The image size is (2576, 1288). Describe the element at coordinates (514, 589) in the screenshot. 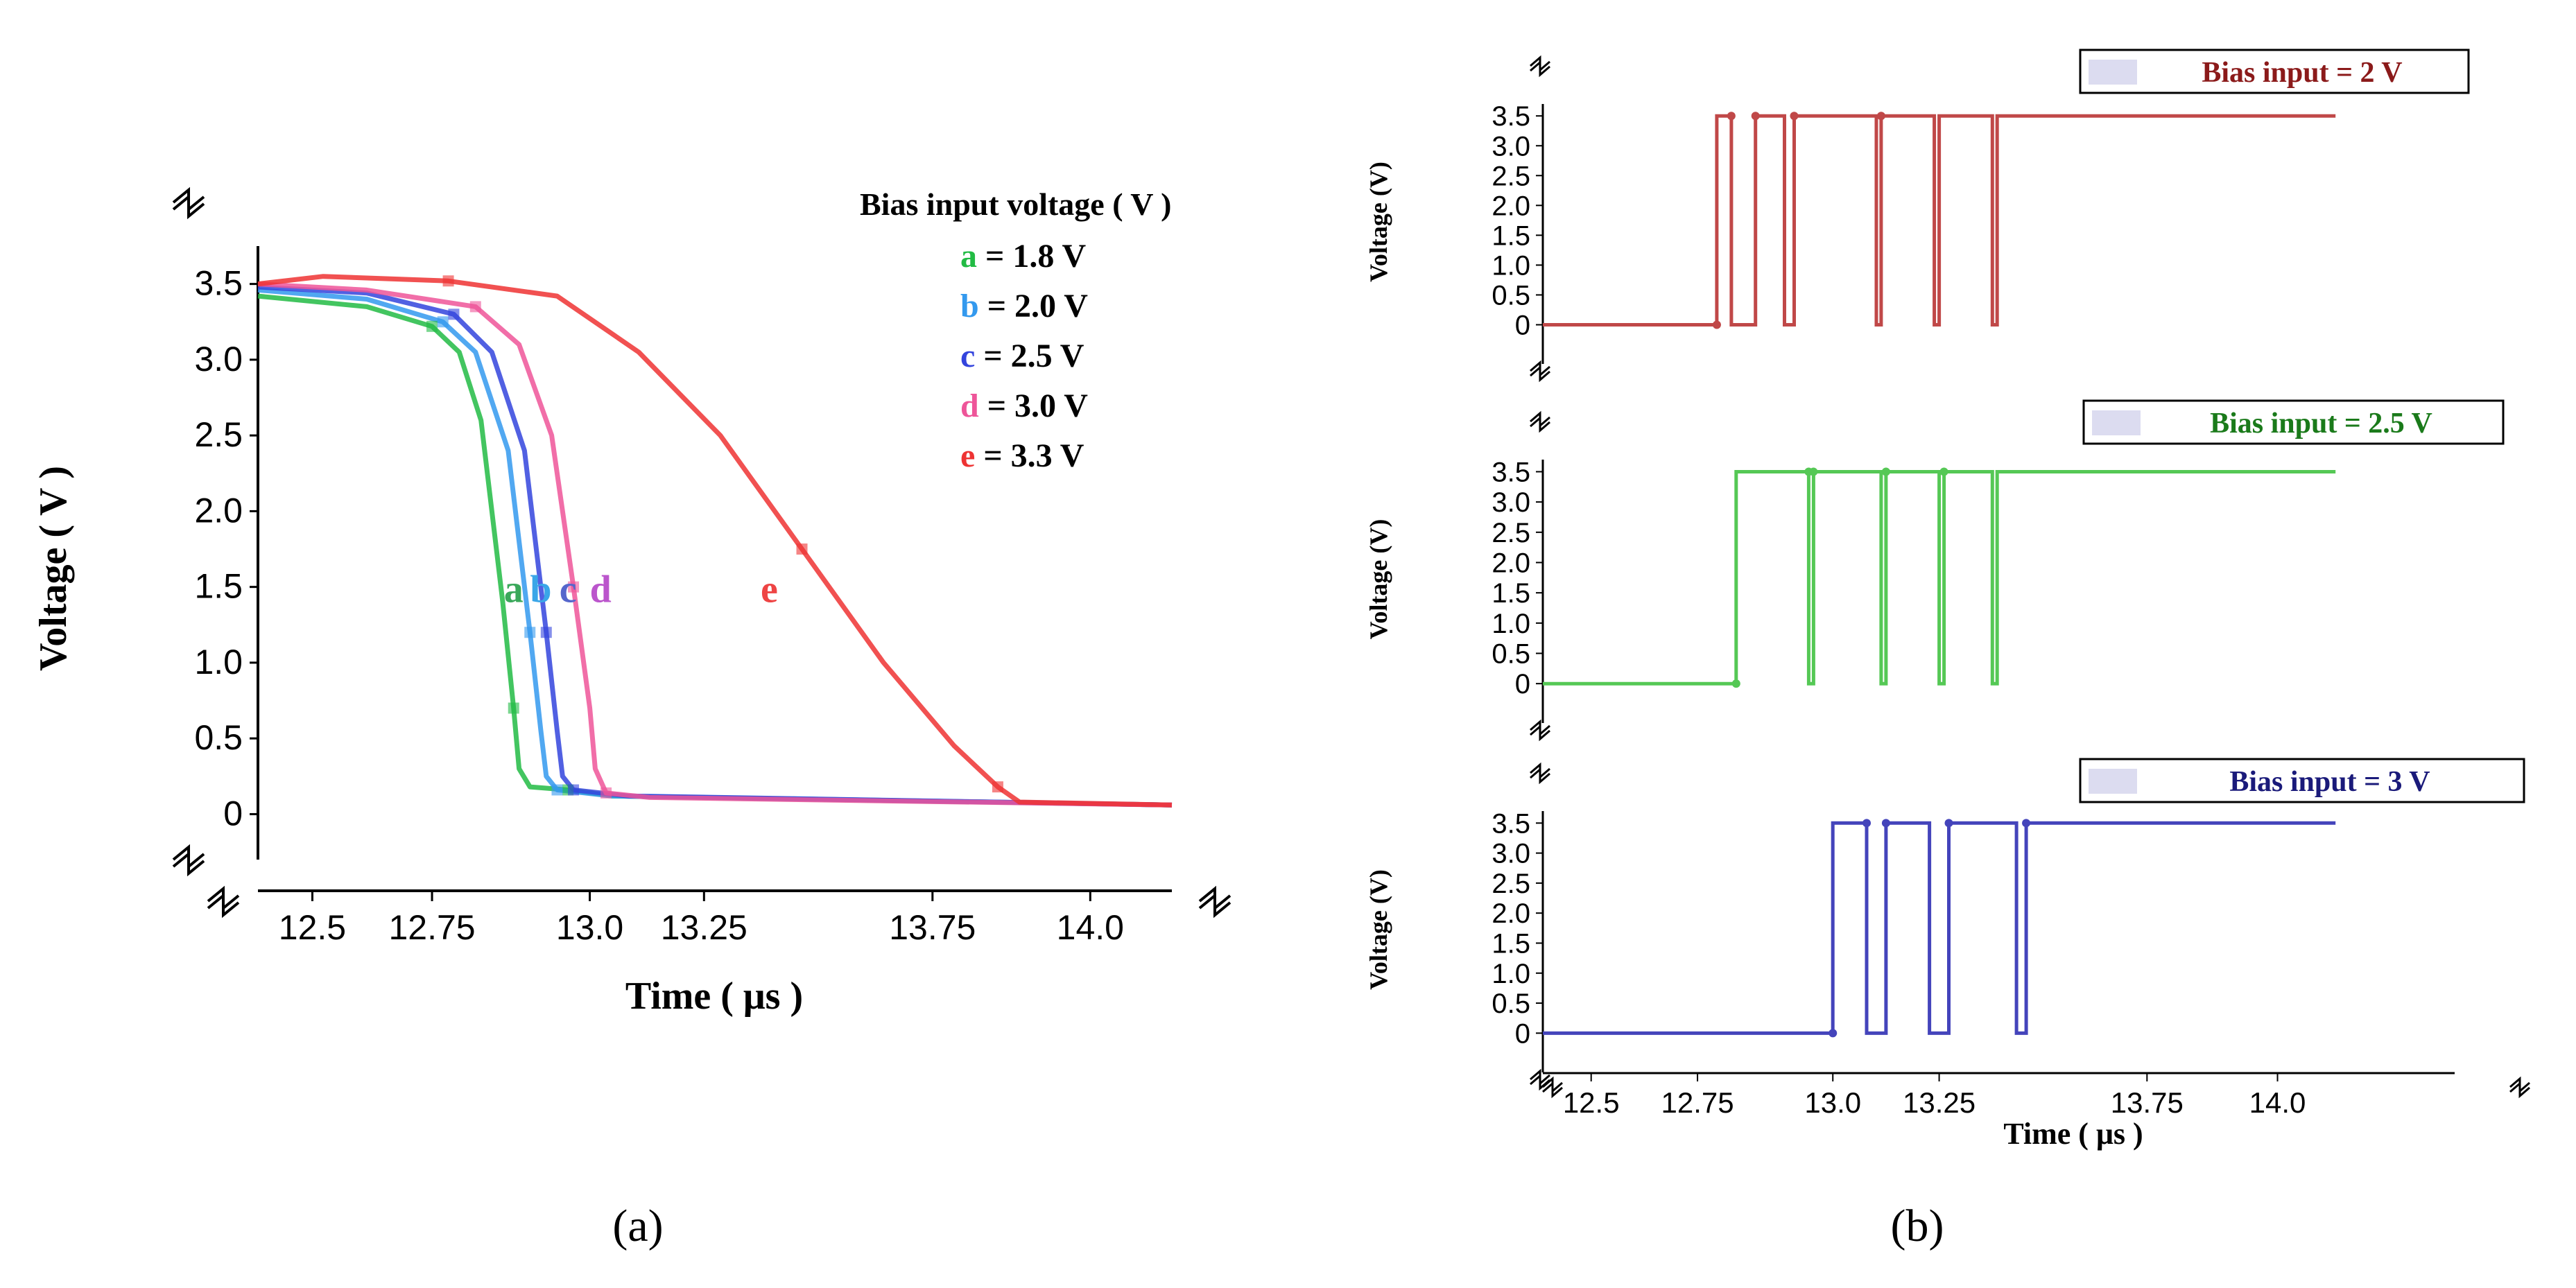

I see `curve-label-a: a` at that location.